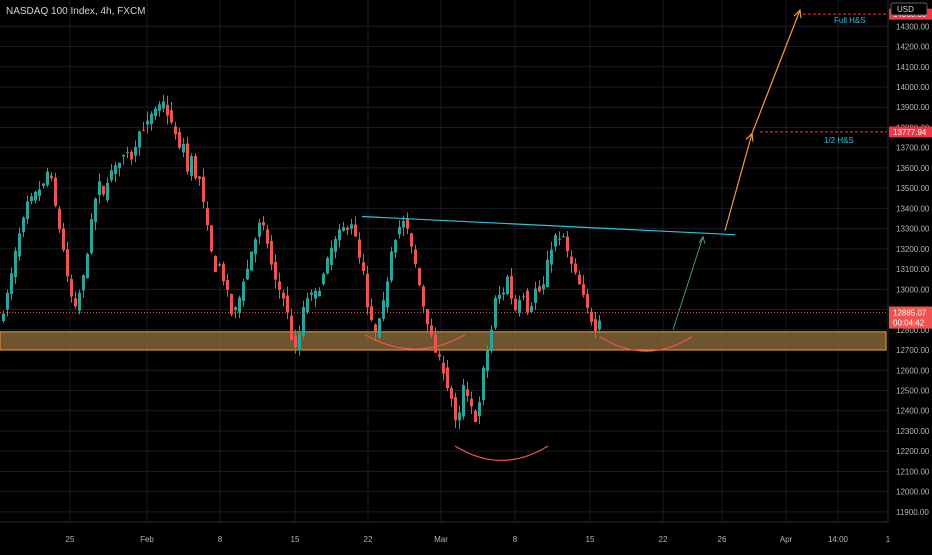 The image size is (932, 555). Describe the element at coordinates (913, 47) in the screenshot. I see `y-tick-label: 14200.00` at that location.